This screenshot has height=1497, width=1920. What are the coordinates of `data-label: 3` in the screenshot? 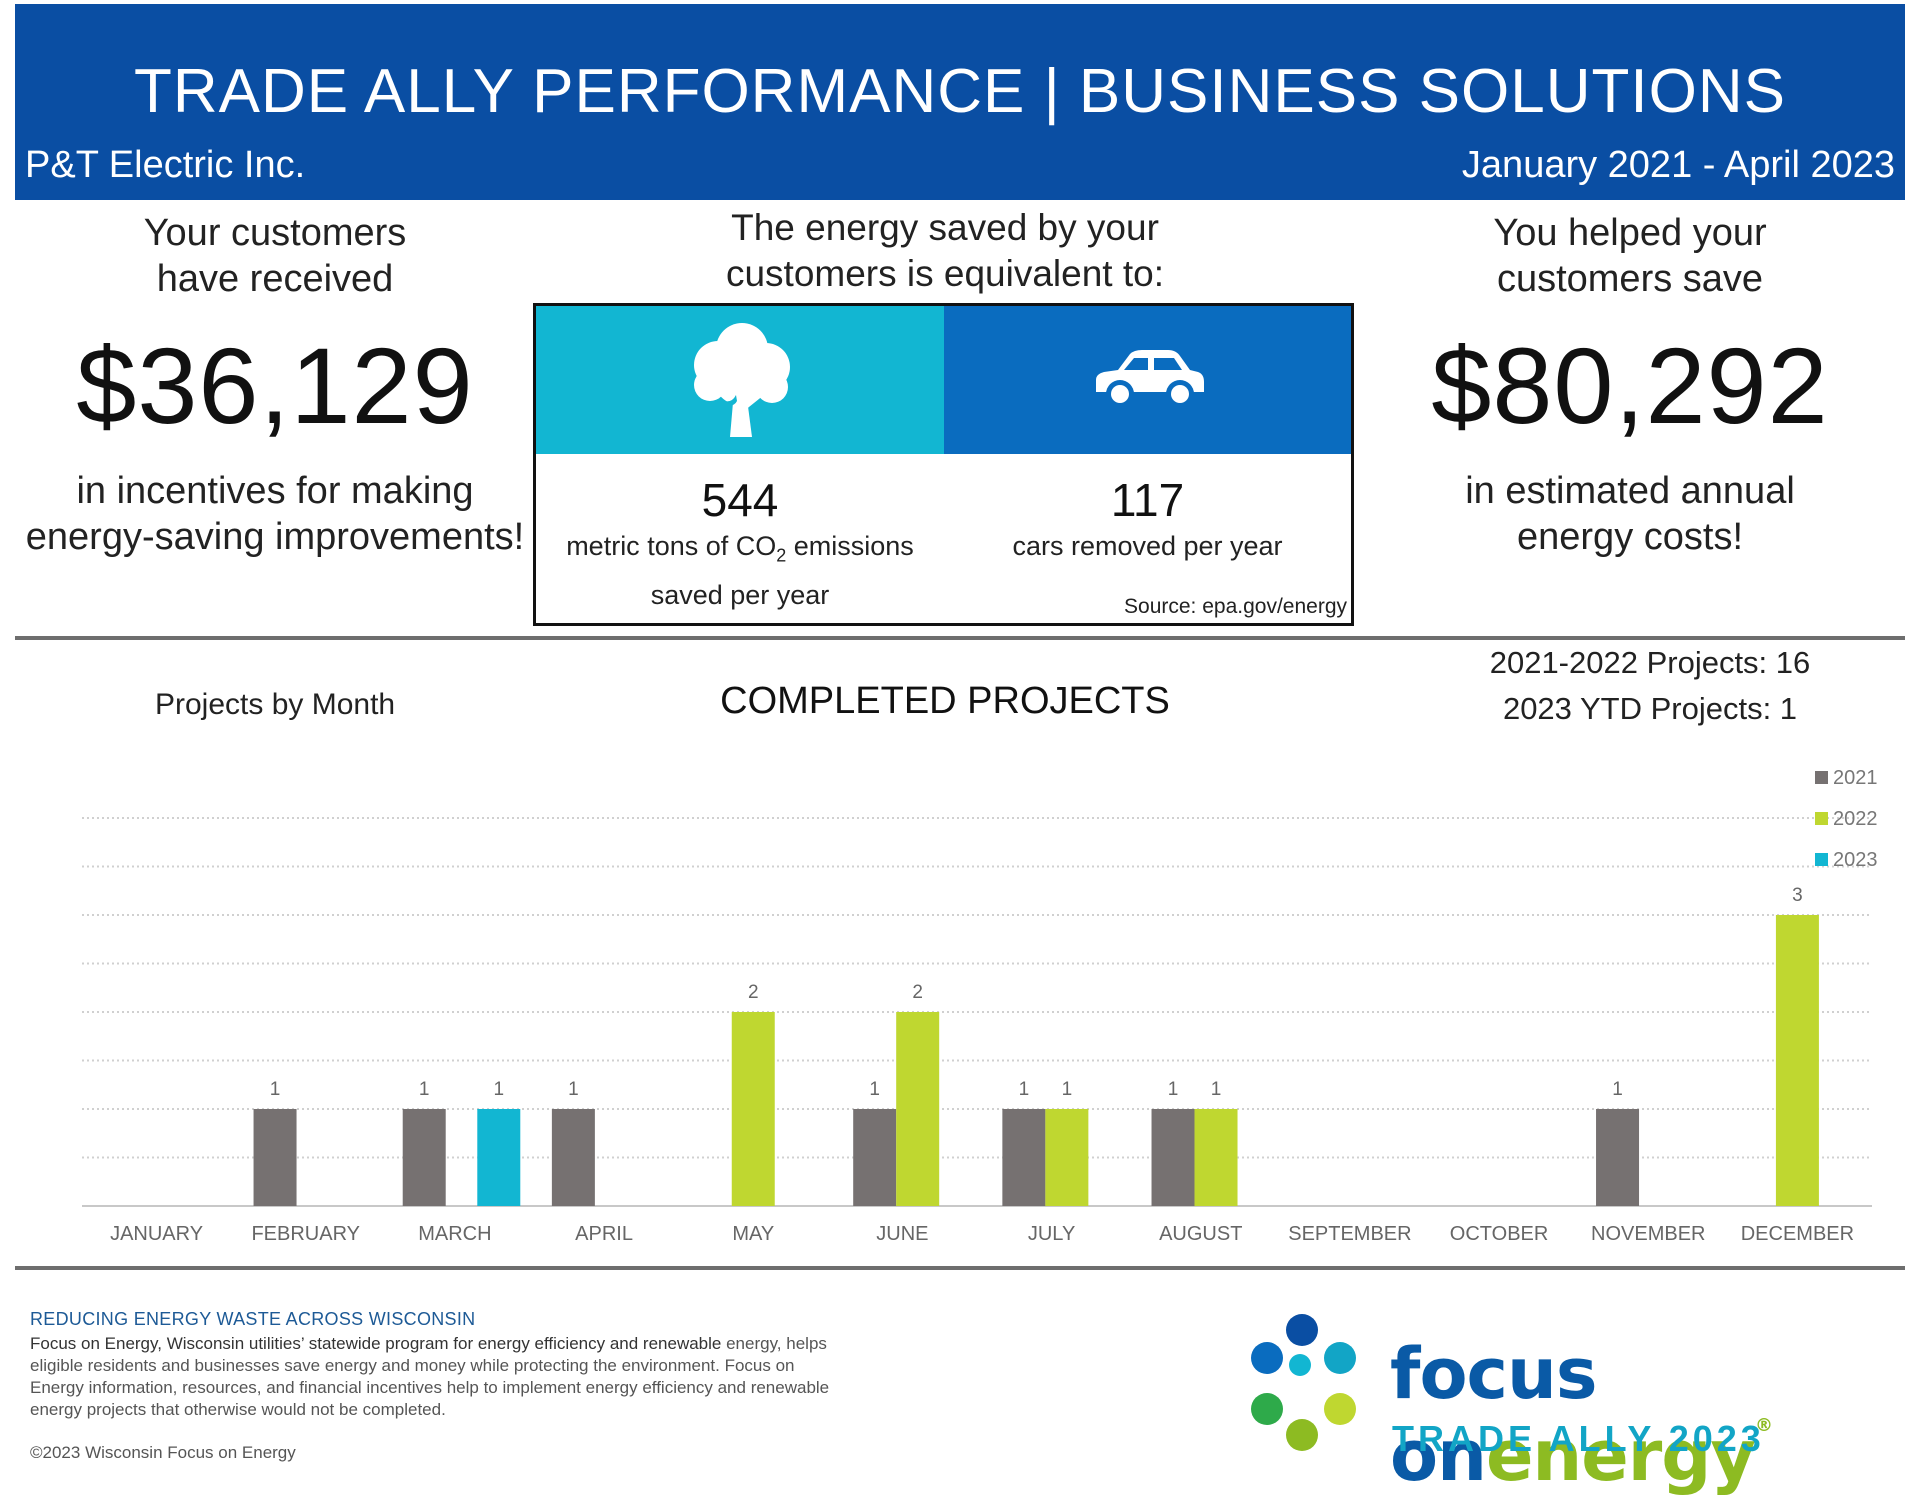 It's located at (1797, 895).